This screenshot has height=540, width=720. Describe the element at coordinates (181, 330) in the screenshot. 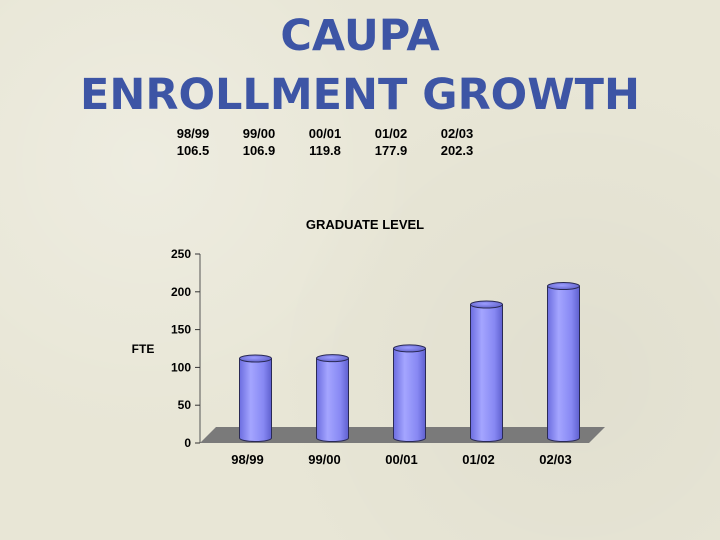

I see `y-tick-label: 150` at that location.